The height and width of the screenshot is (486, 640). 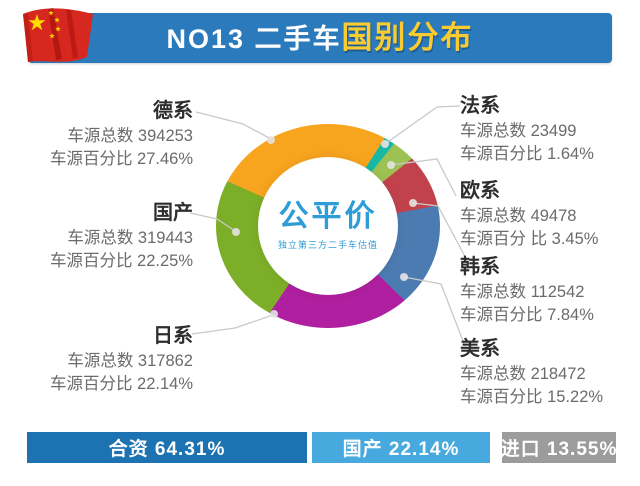 What do you see at coordinates (522, 292) in the screenshot?
I see `callout-total: 车源总数 112542` at bounding box center [522, 292].